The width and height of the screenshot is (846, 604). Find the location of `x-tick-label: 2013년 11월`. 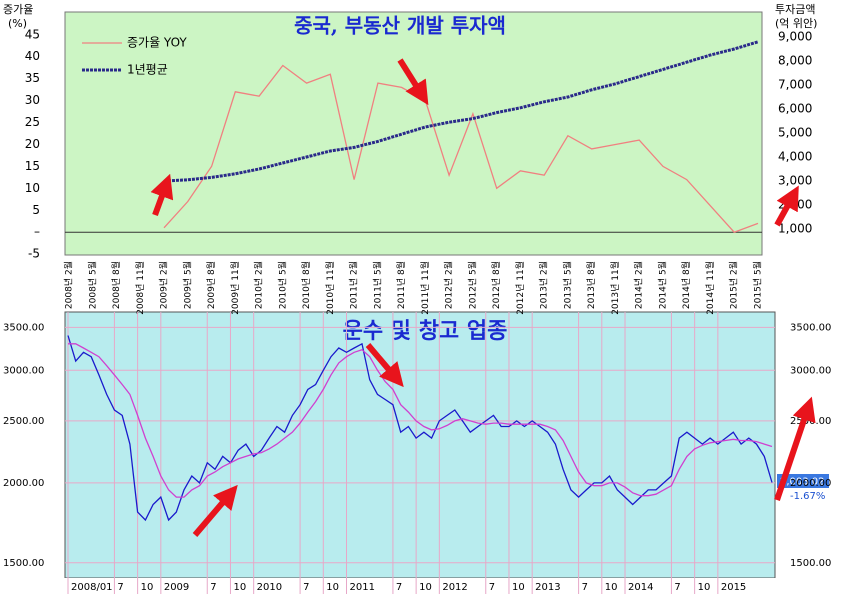

x-tick-label: 2013년 11월 is located at coordinates (615, 288).